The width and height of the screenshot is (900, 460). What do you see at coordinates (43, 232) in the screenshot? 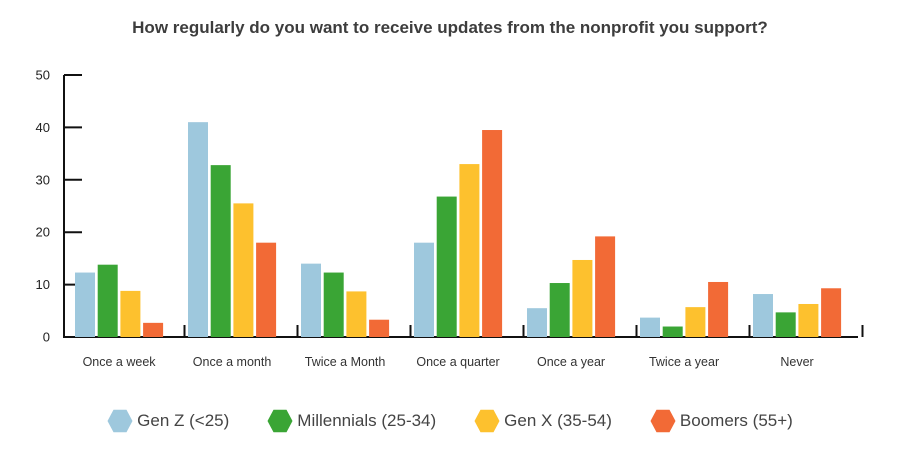
I see `y-tick-label: 20` at bounding box center [43, 232].